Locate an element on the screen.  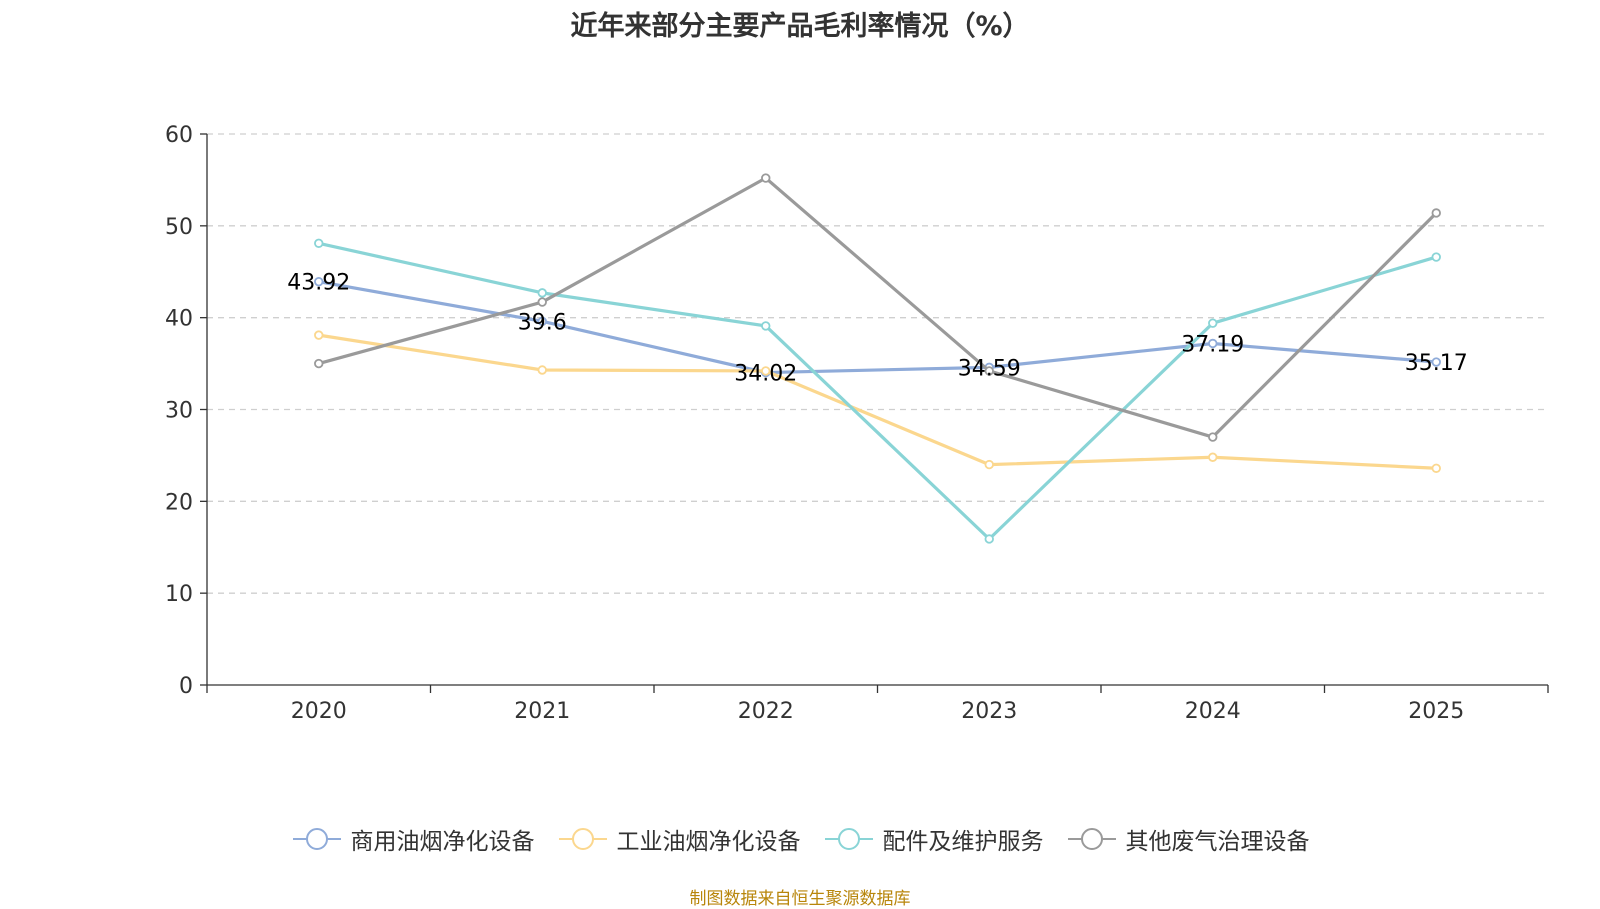
legend-item-2: 工业油烟净化设备 is located at coordinates (679, 839).